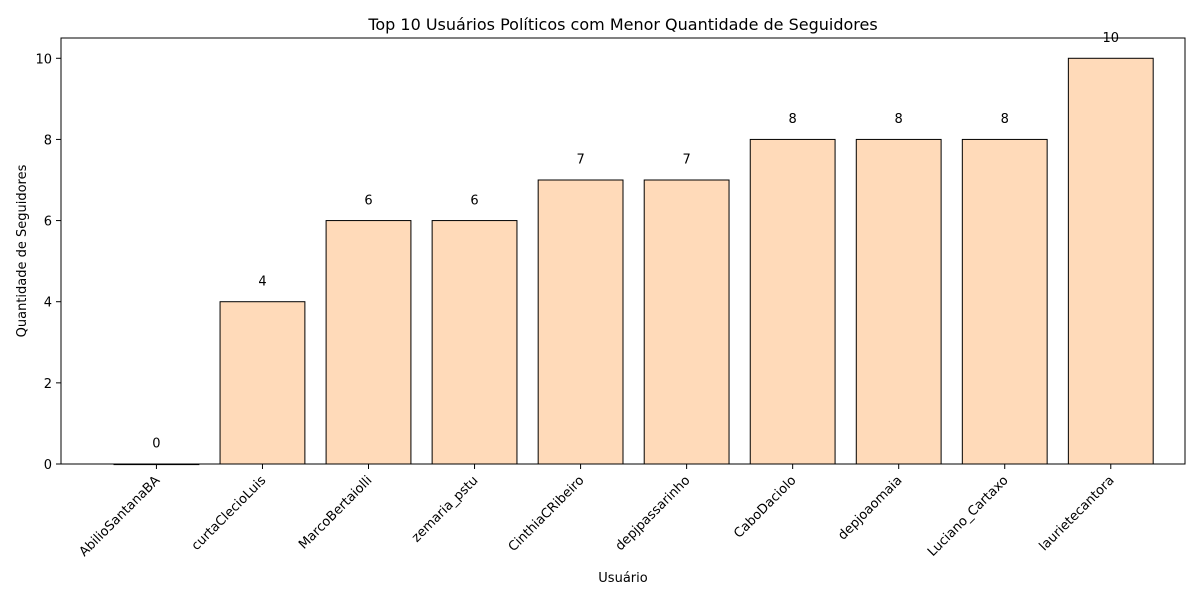  I want to click on y-tick-label: 0, so click(48, 465).